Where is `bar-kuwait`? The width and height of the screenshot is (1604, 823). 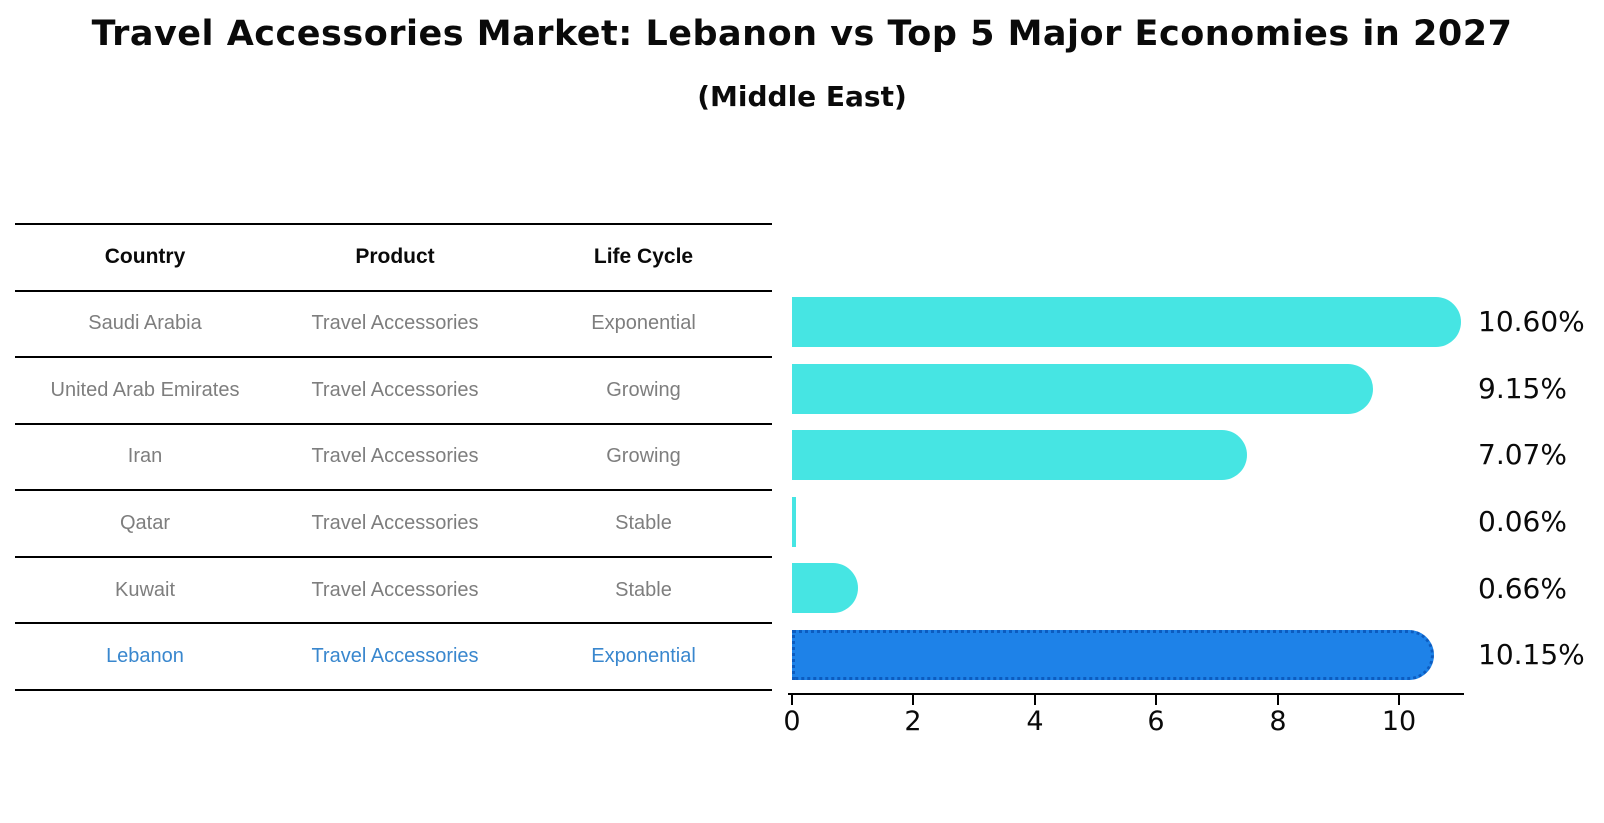 bar-kuwait is located at coordinates (825, 588).